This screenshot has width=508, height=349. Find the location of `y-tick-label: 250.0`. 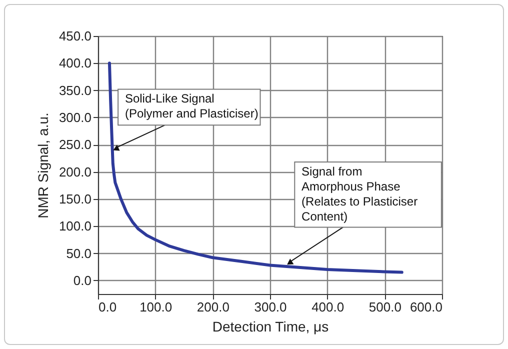

y-tick-label: 250.0 is located at coordinates (75, 144).